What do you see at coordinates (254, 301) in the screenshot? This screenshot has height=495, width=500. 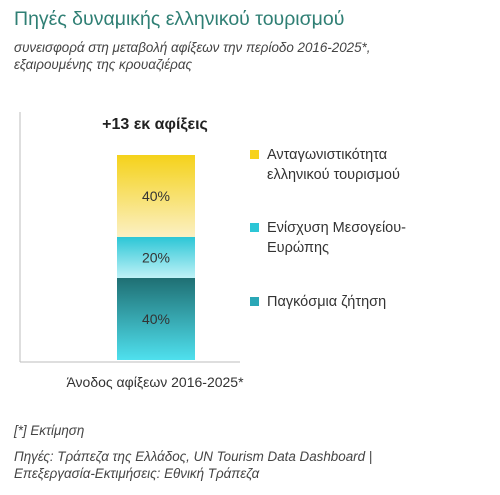 I see `legend-swatch-global-demand` at bounding box center [254, 301].